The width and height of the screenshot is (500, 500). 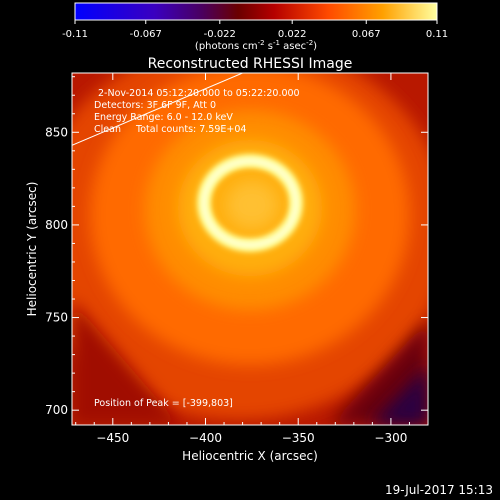 I want to click on colorbar-tick-label: -0.11, so click(x=75, y=34).